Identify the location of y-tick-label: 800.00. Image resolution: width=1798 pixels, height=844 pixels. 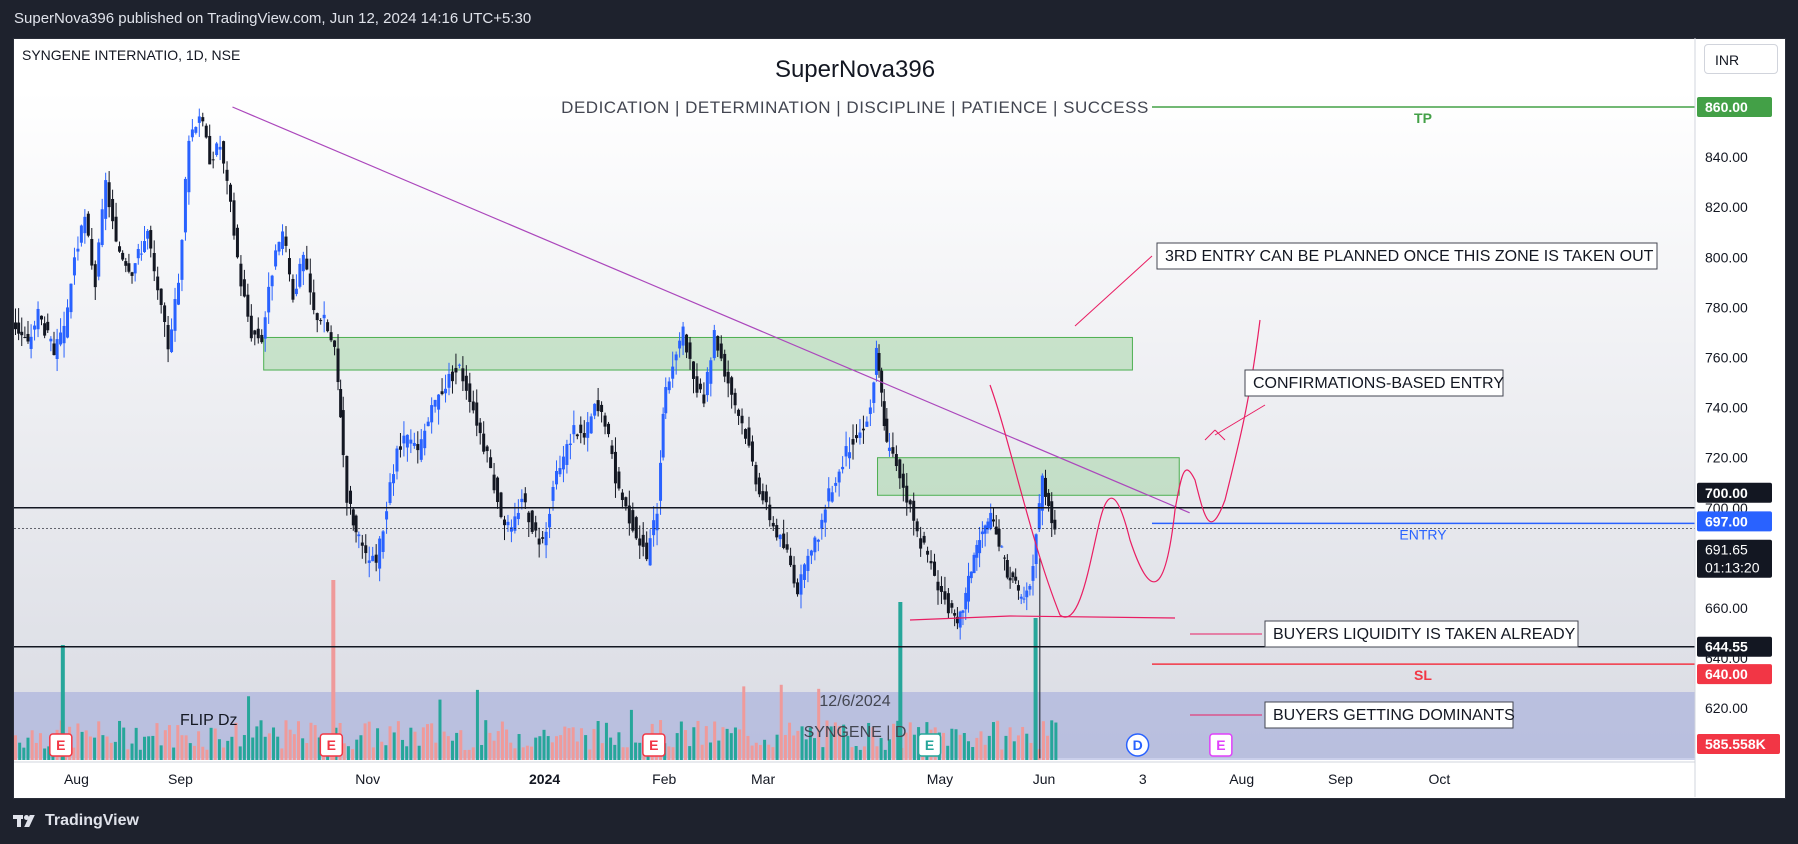
(1726, 257).